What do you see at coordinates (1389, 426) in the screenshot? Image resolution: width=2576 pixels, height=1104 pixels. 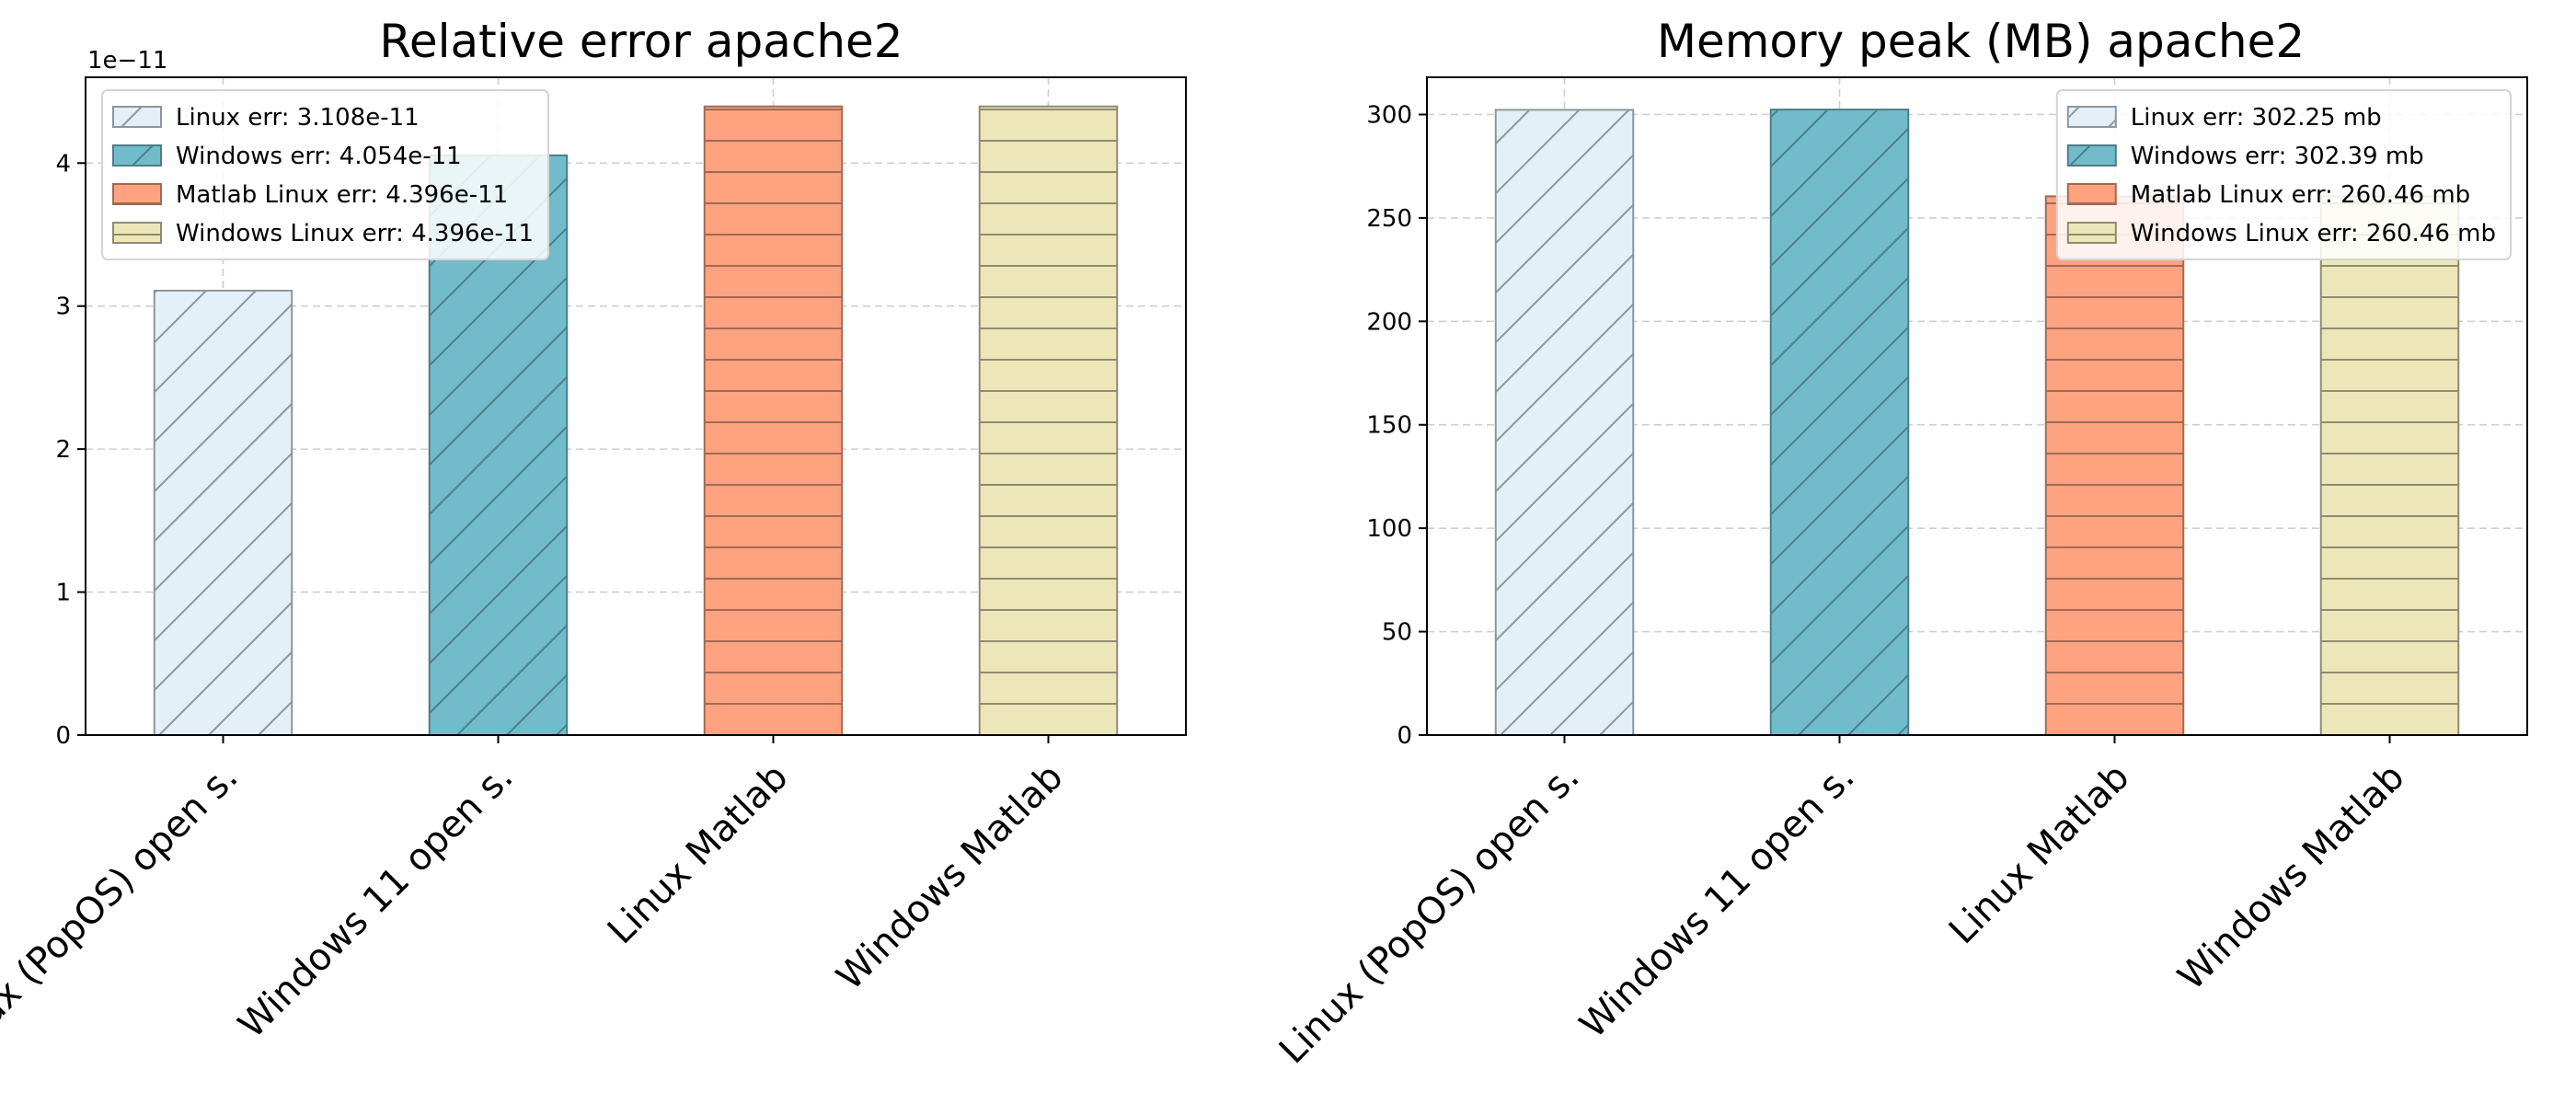 I see `y-tick-label: 150` at bounding box center [1389, 426].